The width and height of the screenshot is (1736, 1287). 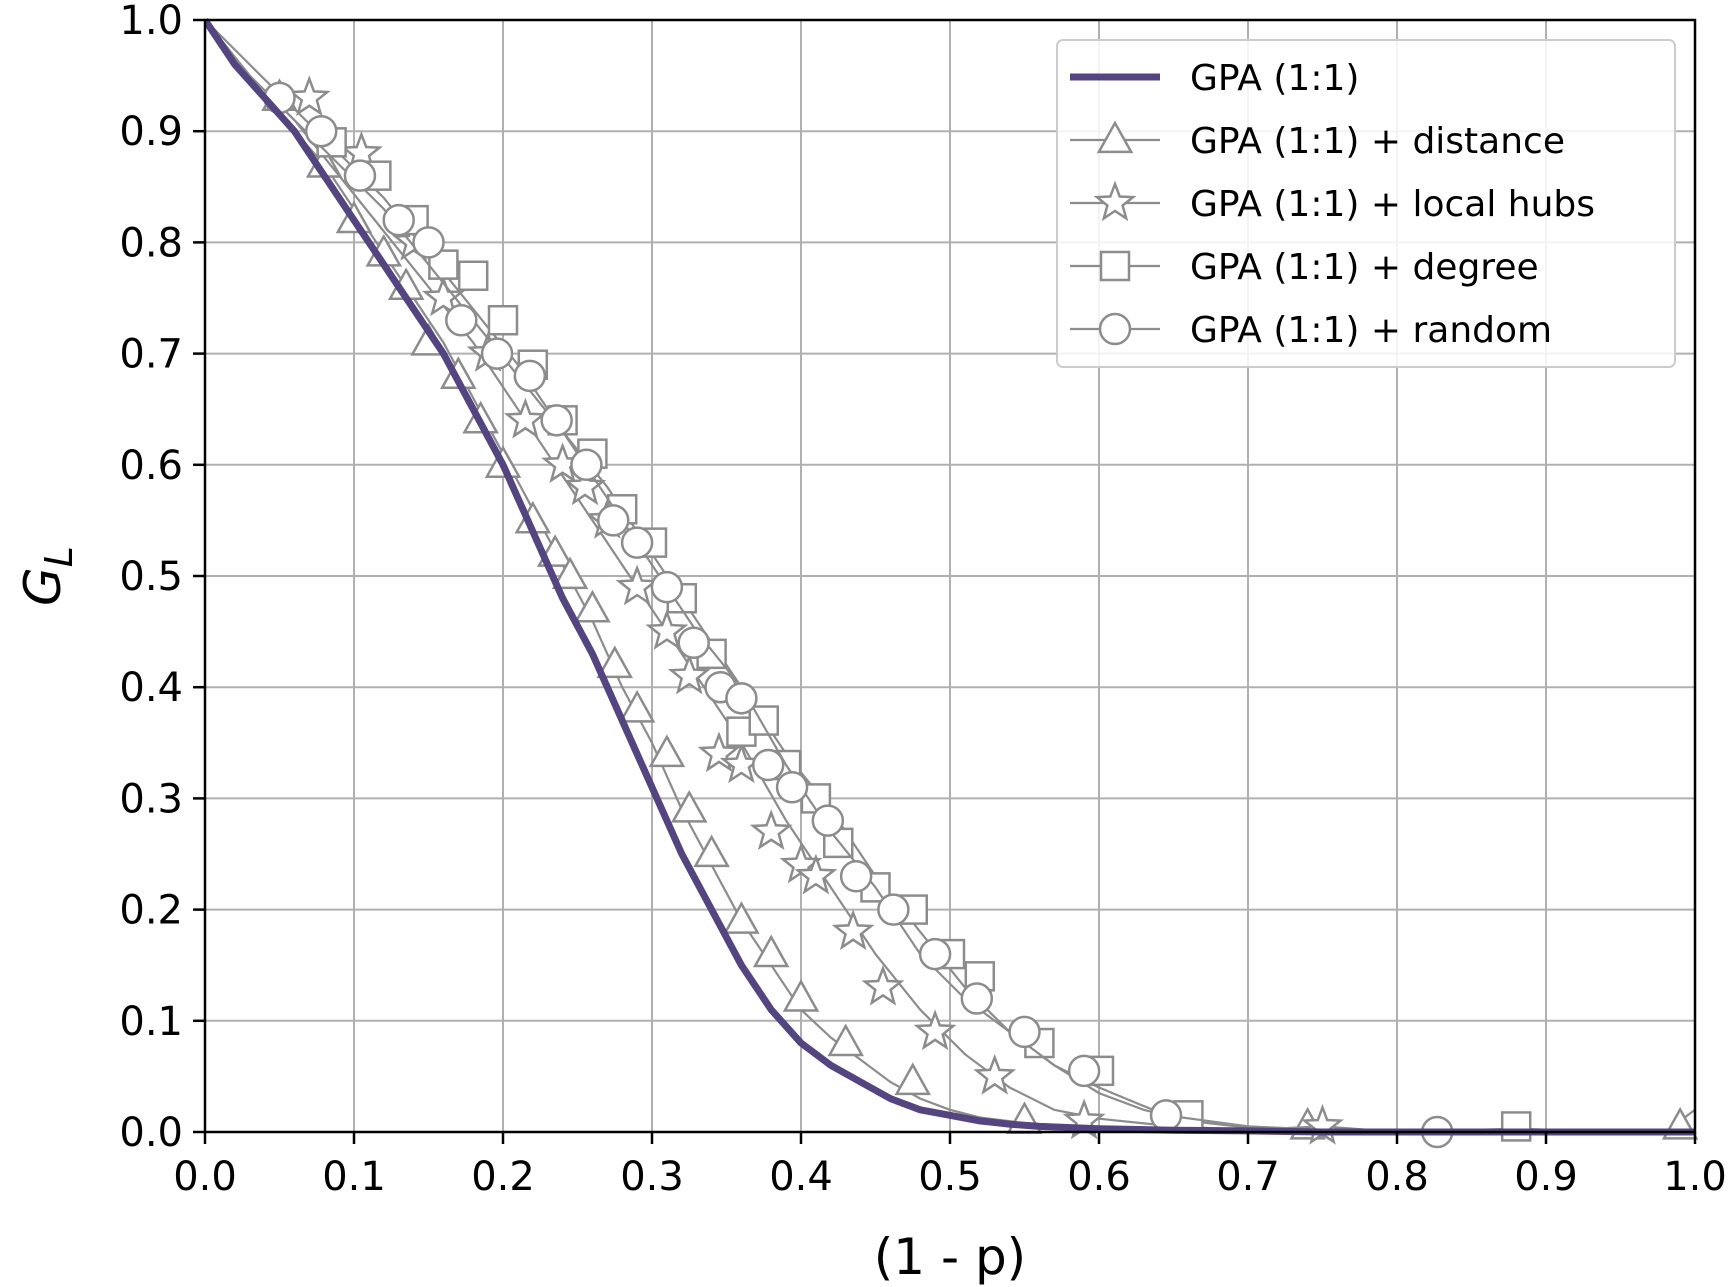 What do you see at coordinates (151, 355) in the screenshot?
I see `y-tick-label: 0.7` at bounding box center [151, 355].